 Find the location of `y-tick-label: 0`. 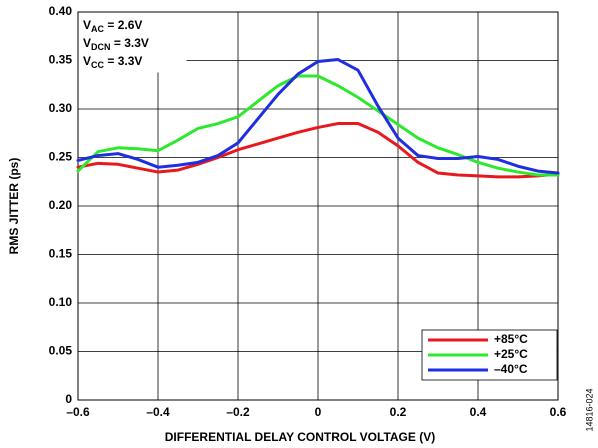

y-tick-label: 0 is located at coordinates (68, 399).